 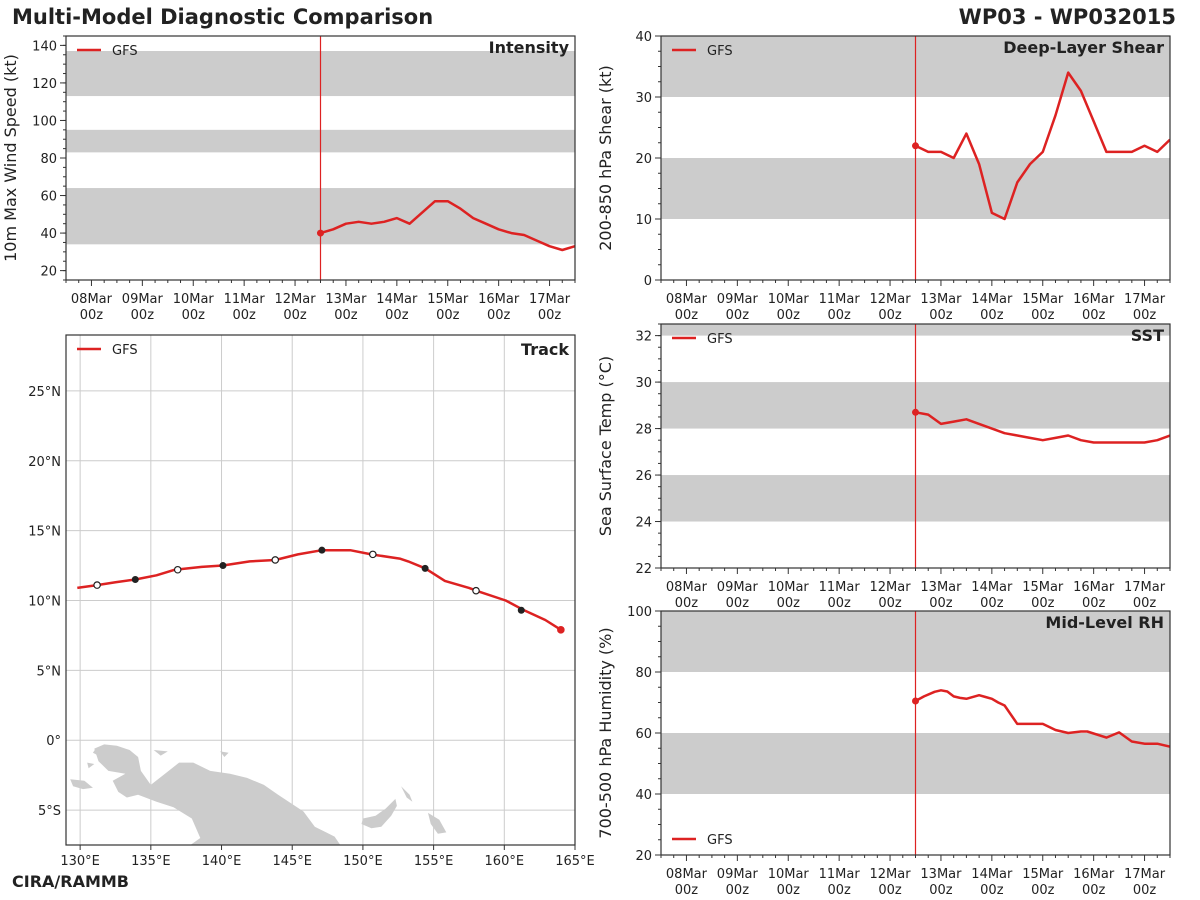 I want to click on shear-ytick-label: 10, so click(x=643, y=220).